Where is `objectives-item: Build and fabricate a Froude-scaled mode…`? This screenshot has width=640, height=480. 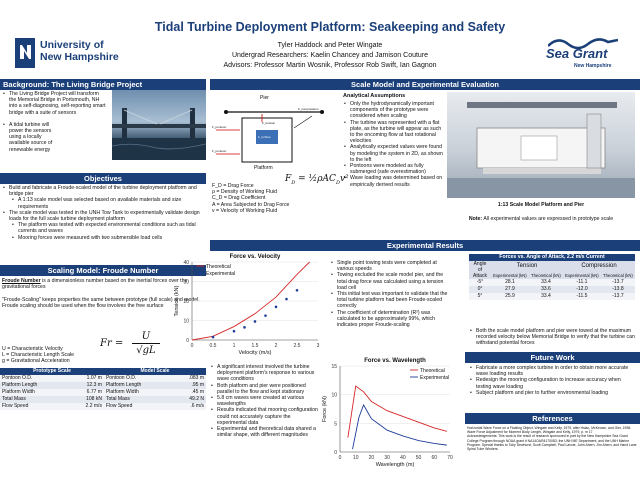
objectives-item: Build and fabricate a Froude-scaled mode… is located at coordinates (103, 191).